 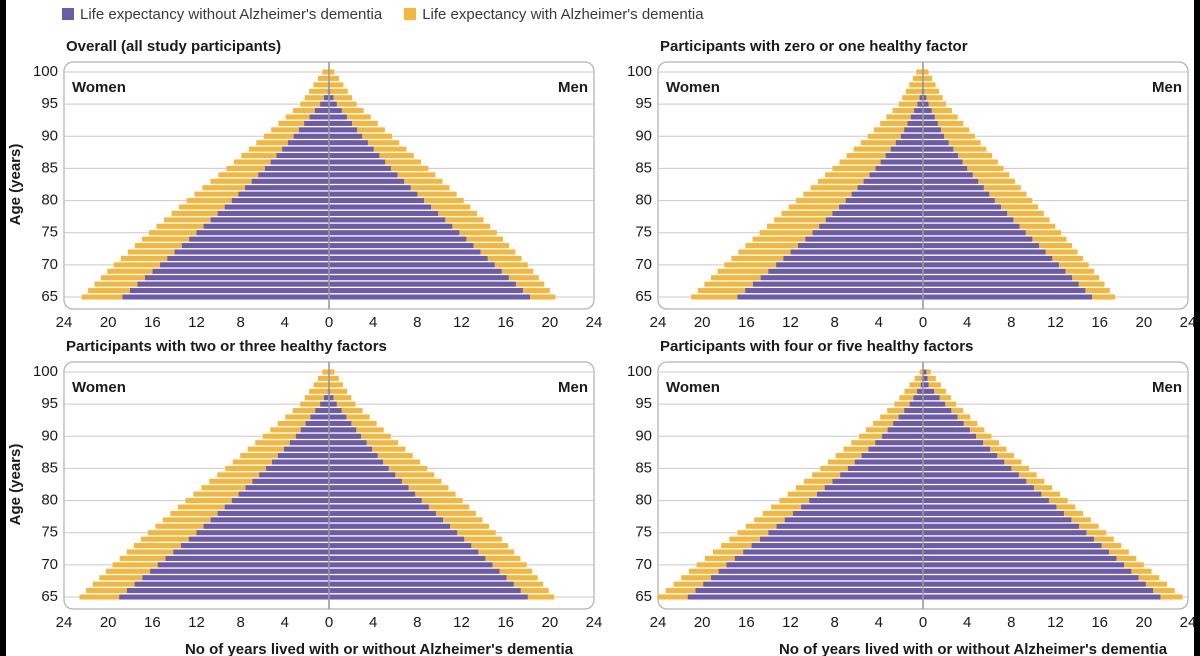 What do you see at coordinates (49, 596) in the screenshot?
I see `panel-3-ytick-label: 65` at bounding box center [49, 596].